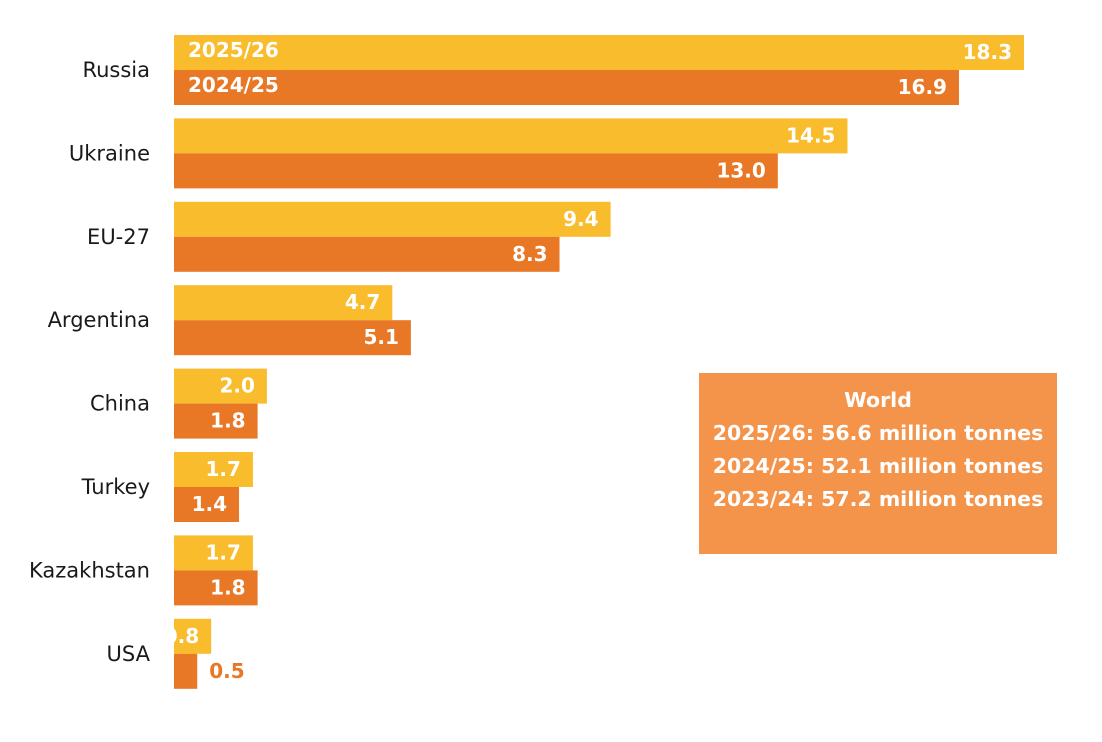 This screenshot has height=742, width=1102. Describe the element at coordinates (223, 552) in the screenshot. I see `value-label-kazakhstan-2025-26: 1.7` at that location.